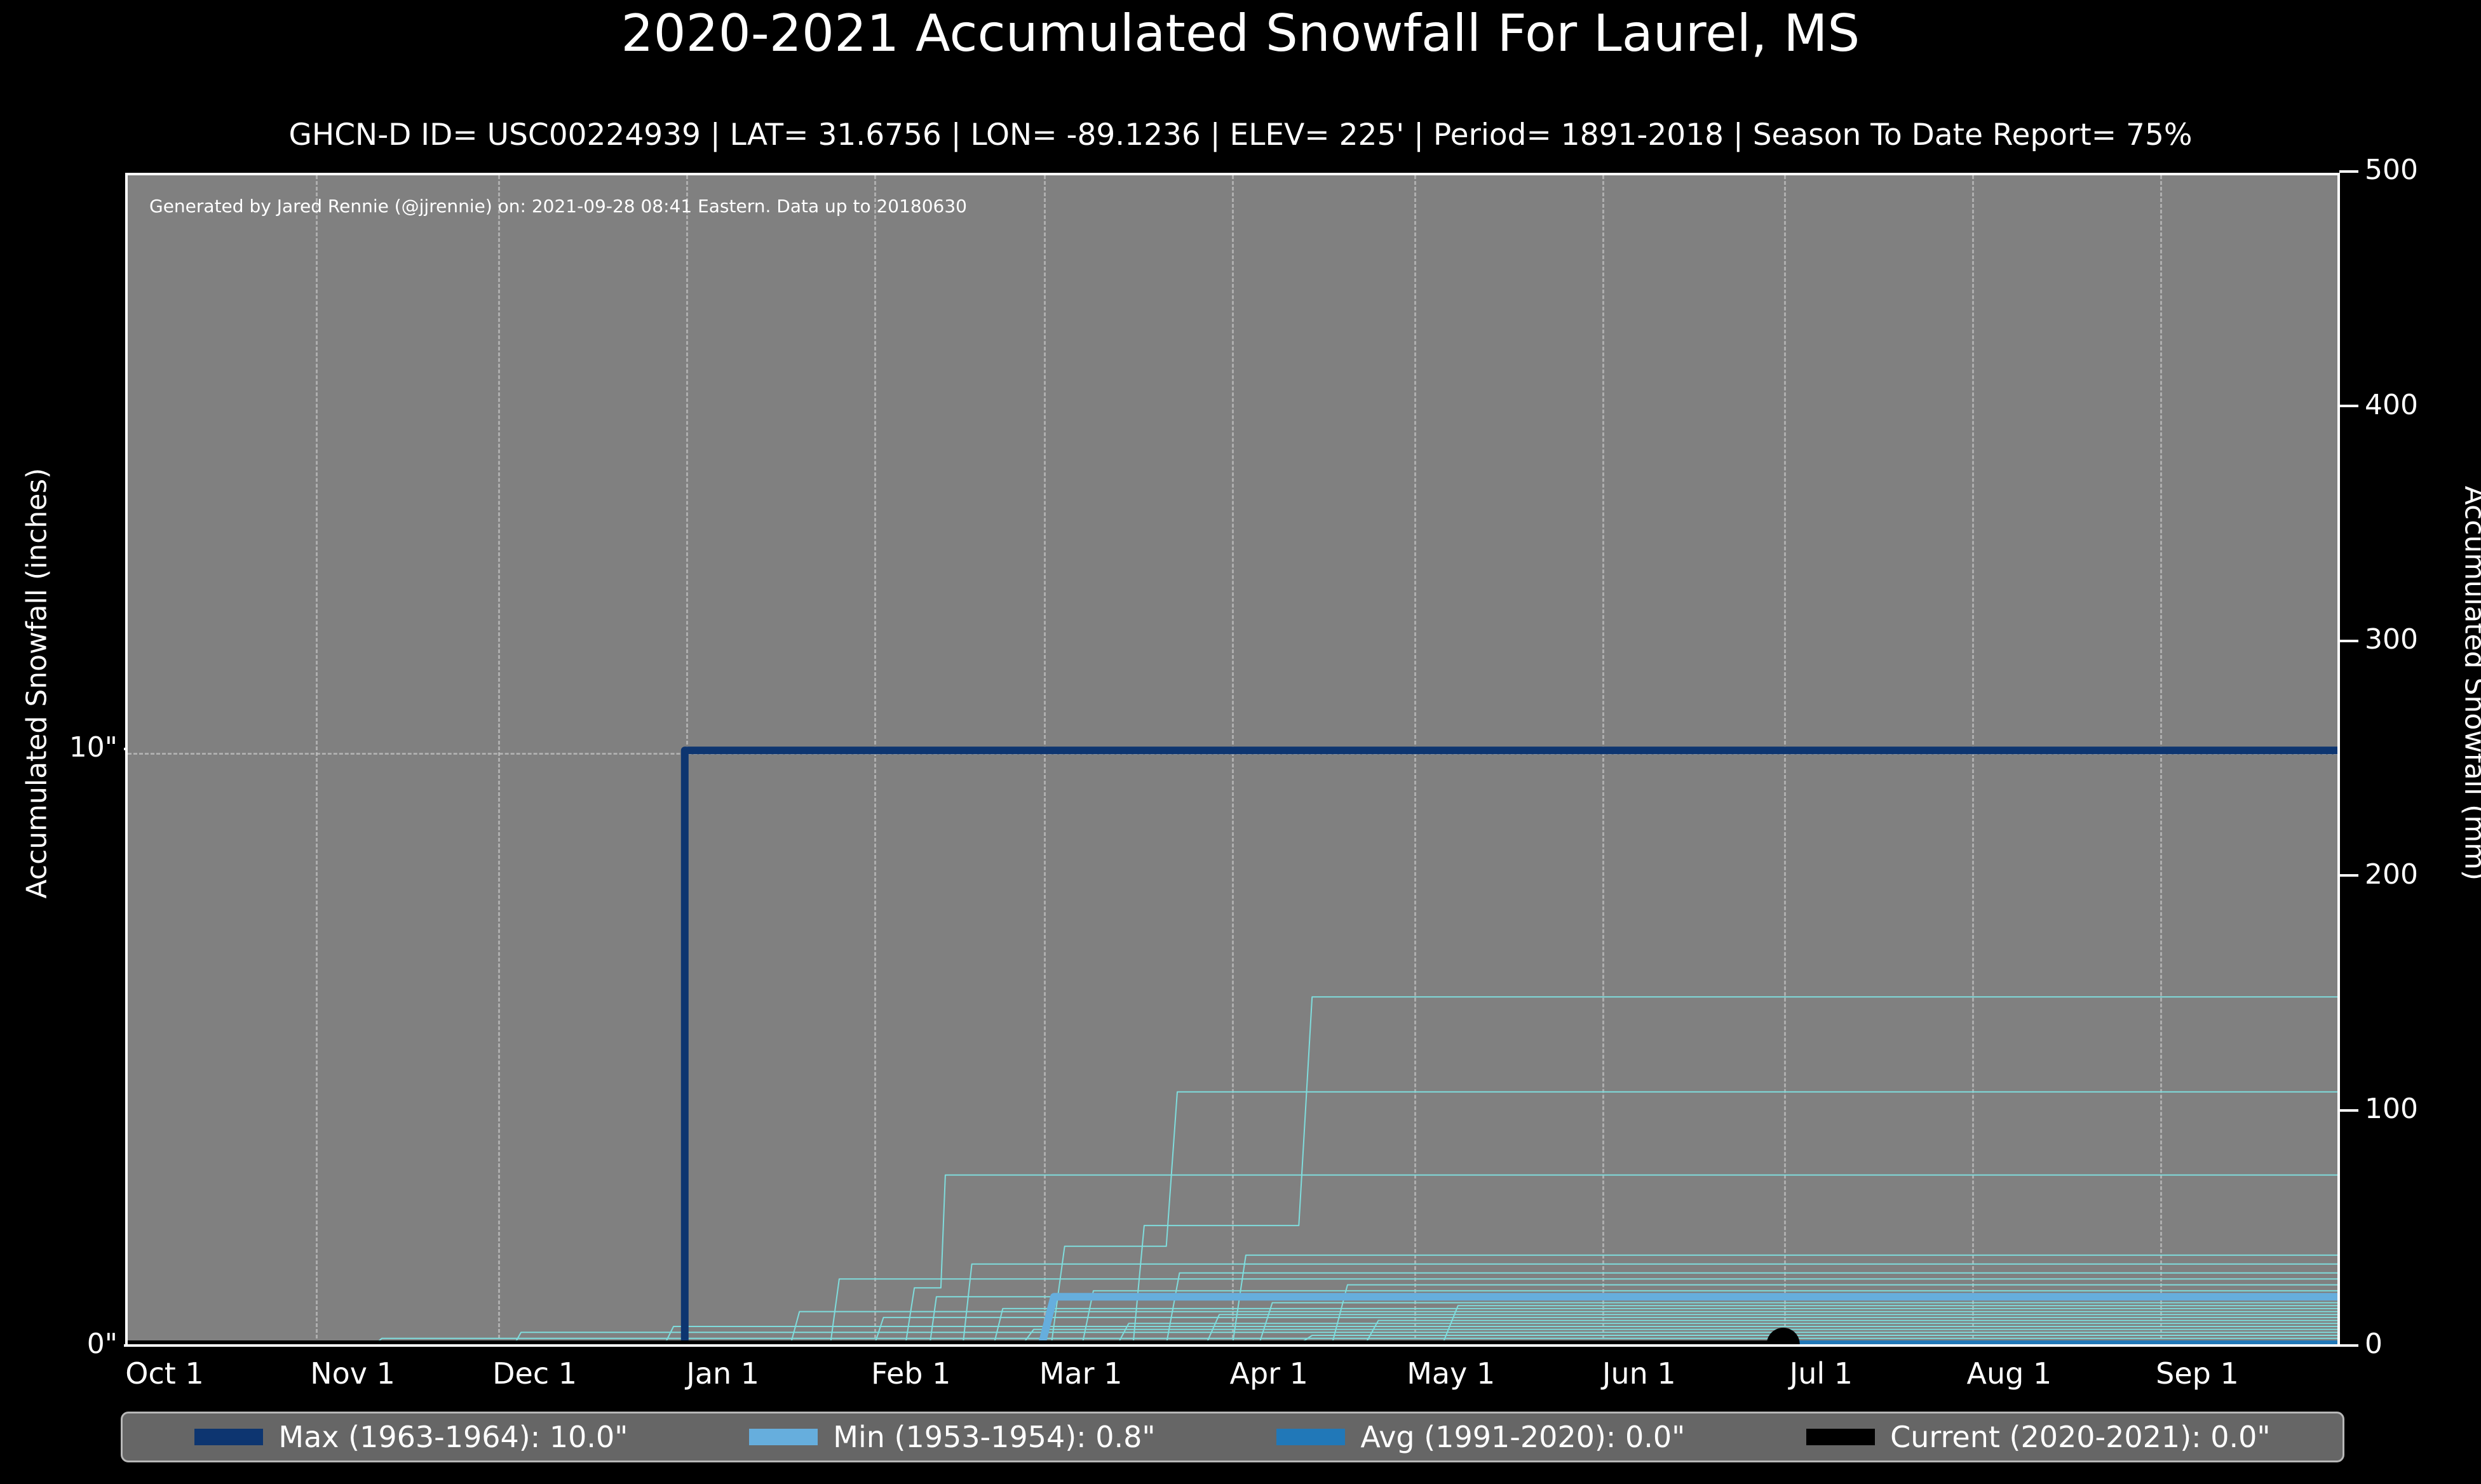 Image resolution: width=2481 pixels, height=1484 pixels. I want to click on current-end-marker, so click(1783, 1336).